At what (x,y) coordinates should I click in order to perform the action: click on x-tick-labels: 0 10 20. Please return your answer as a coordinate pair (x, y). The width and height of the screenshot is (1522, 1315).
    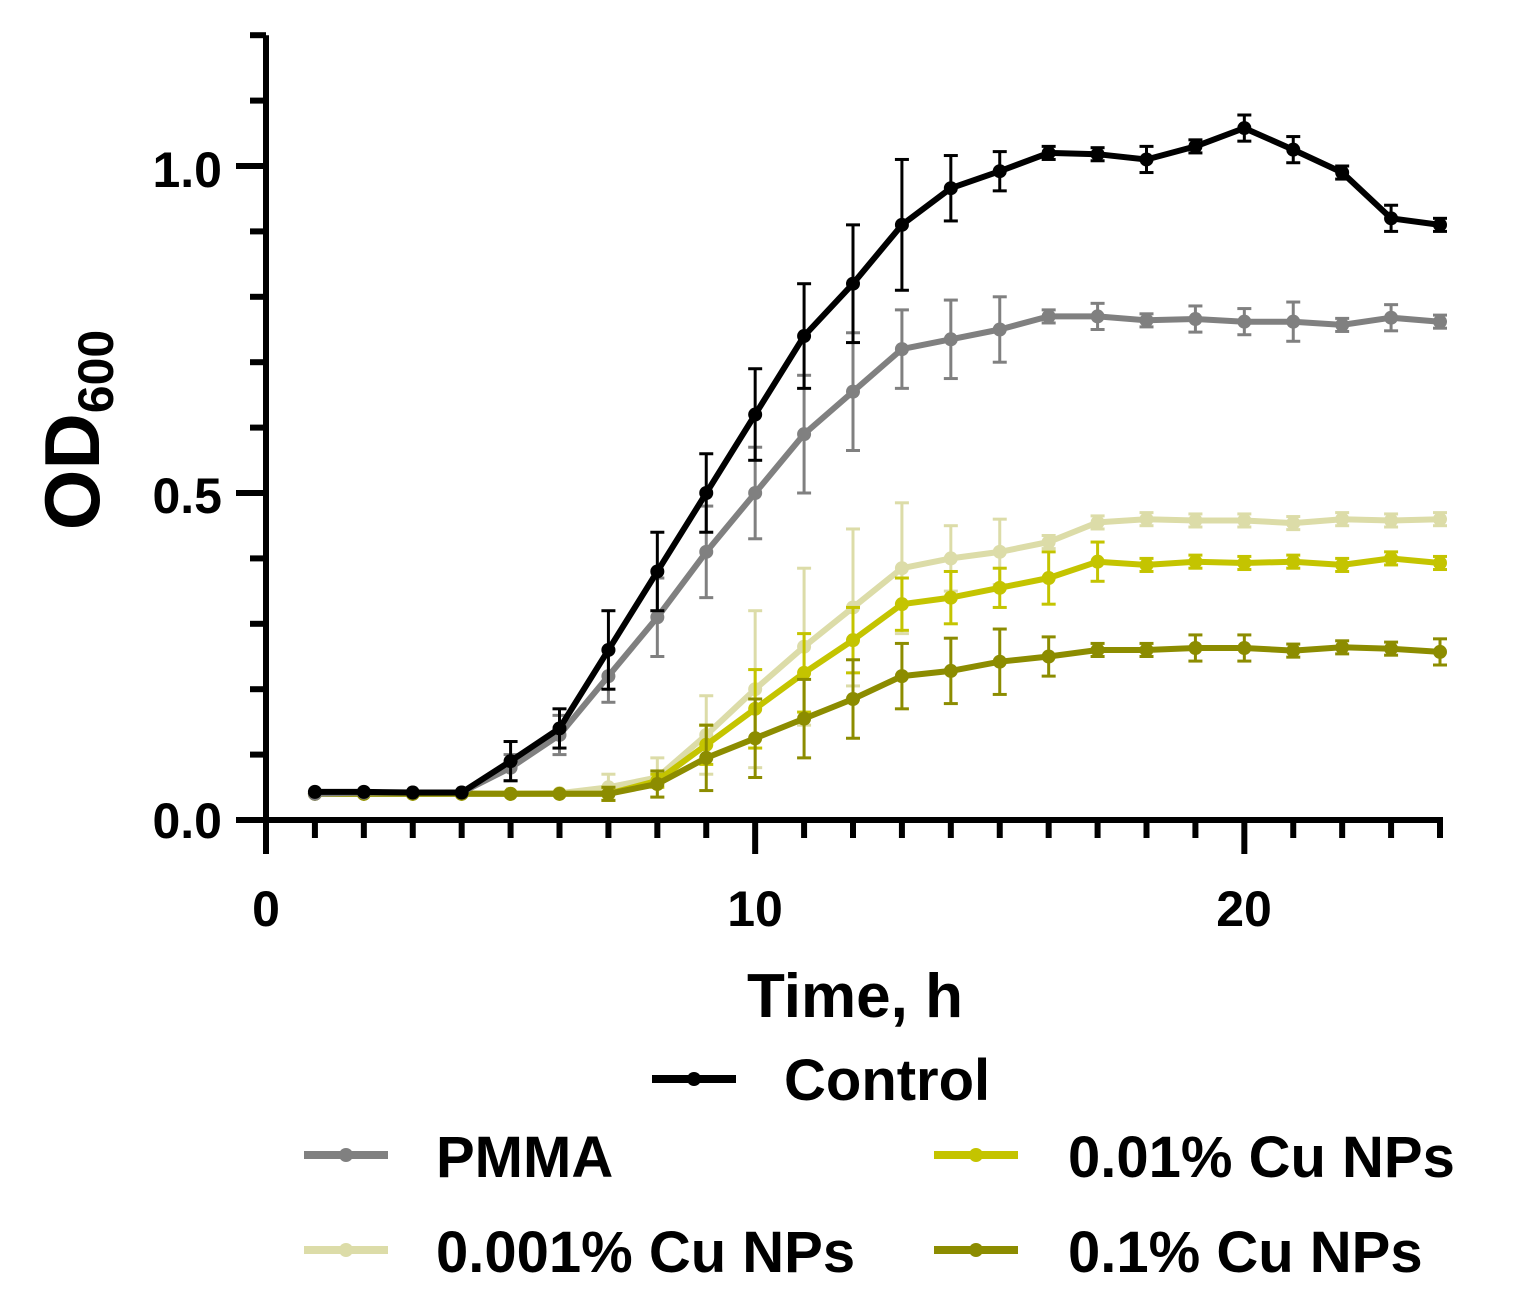
    Looking at the image, I should click on (762, 909).